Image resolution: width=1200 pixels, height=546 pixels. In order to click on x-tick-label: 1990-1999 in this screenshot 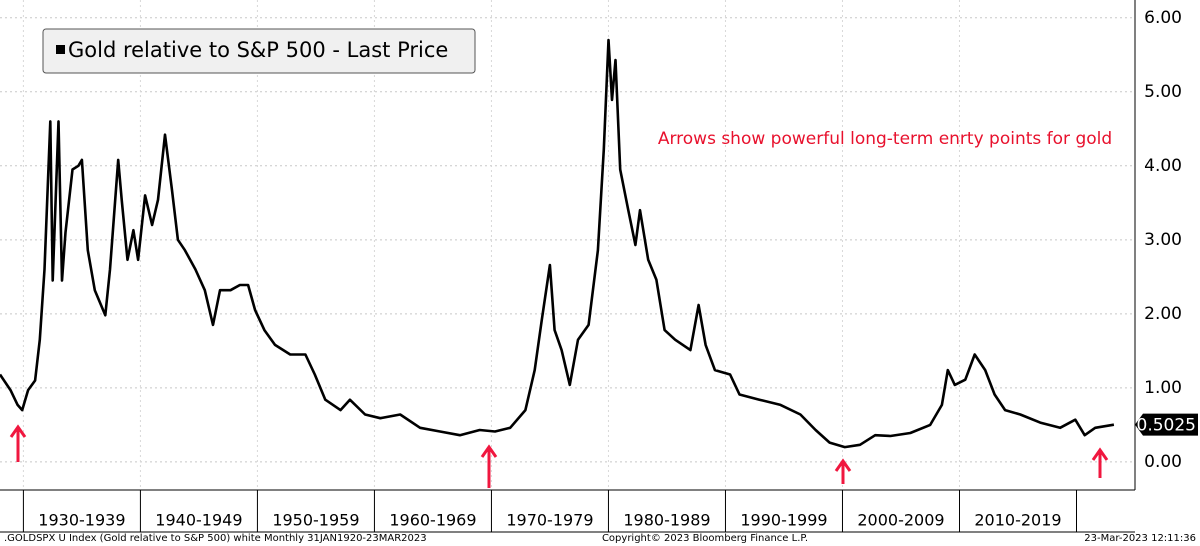, I will do `click(783, 520)`.